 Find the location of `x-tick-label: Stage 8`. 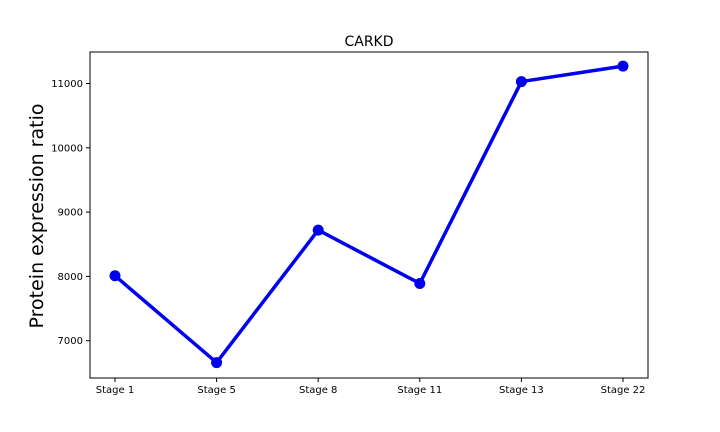

x-tick-label: Stage 8 is located at coordinates (318, 390).